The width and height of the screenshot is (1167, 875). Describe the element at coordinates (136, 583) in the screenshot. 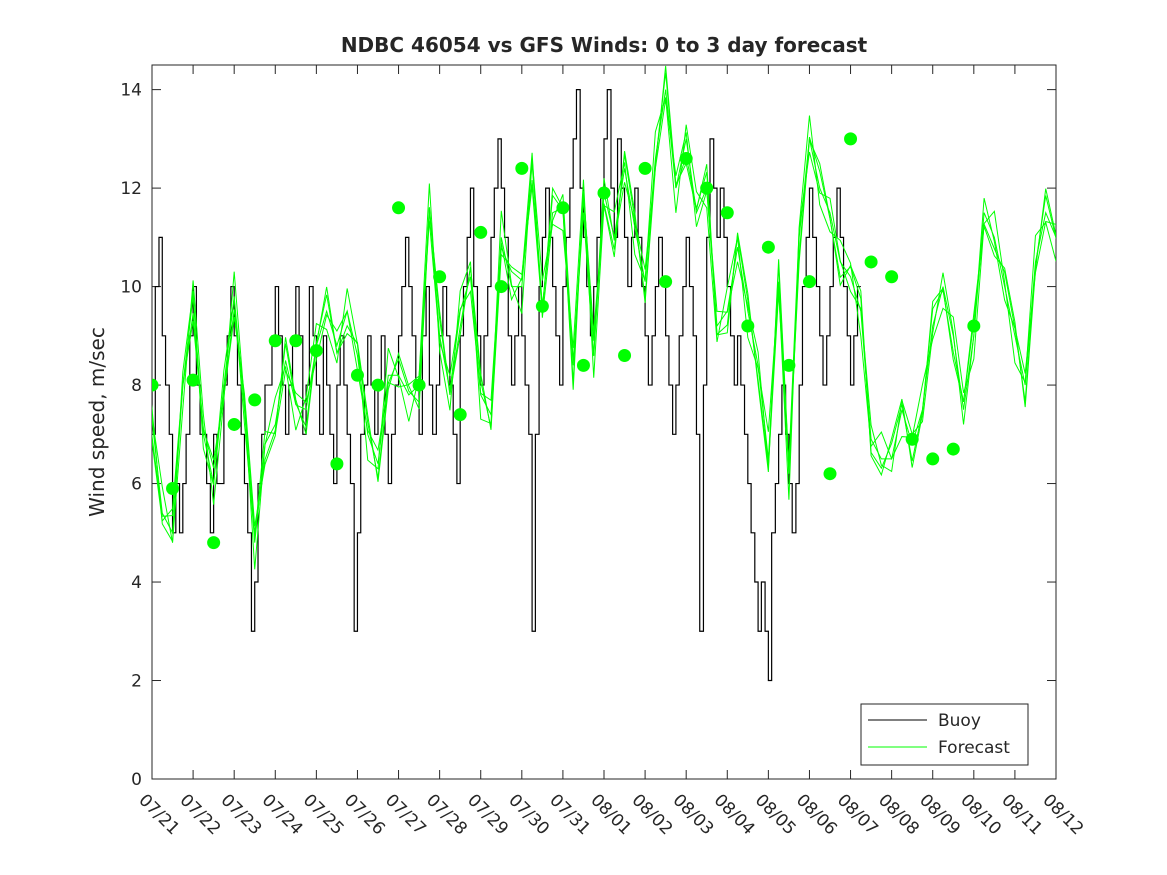

I see `y-tick-label: 4` at that location.